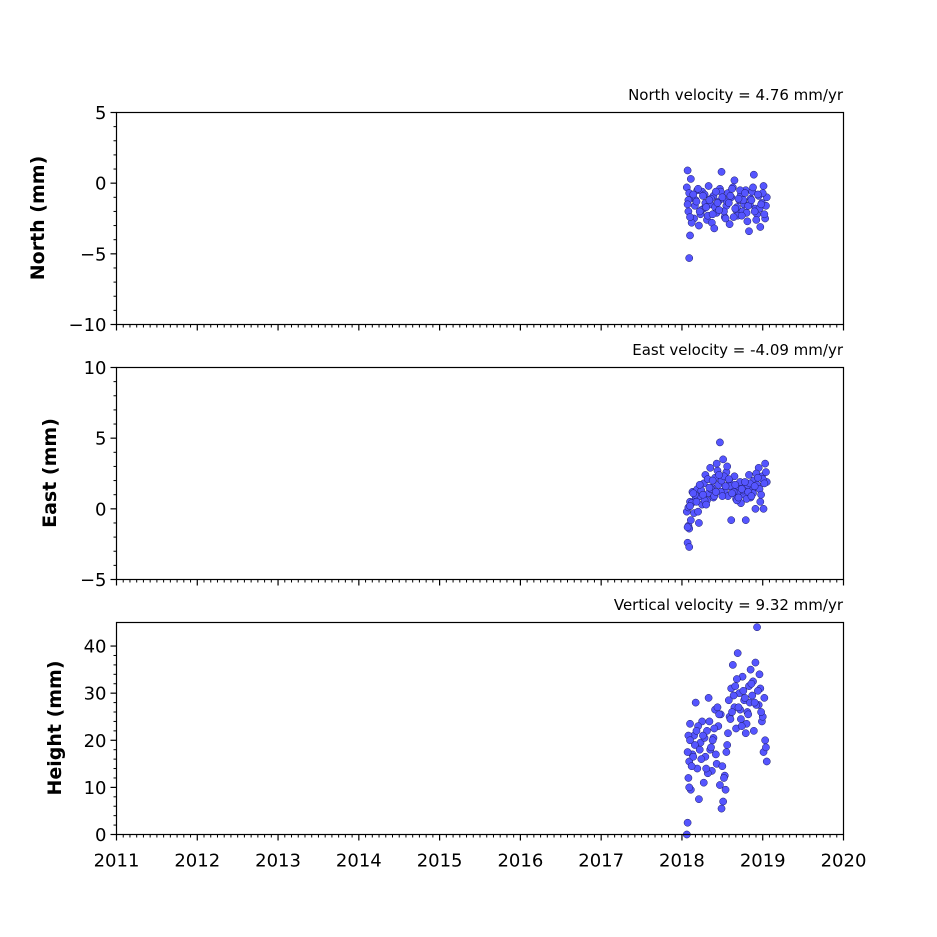  What do you see at coordinates (738, 350) in the screenshot?
I see `east-velocity-annotation: East velocity = -4.09 mm/yr` at bounding box center [738, 350].